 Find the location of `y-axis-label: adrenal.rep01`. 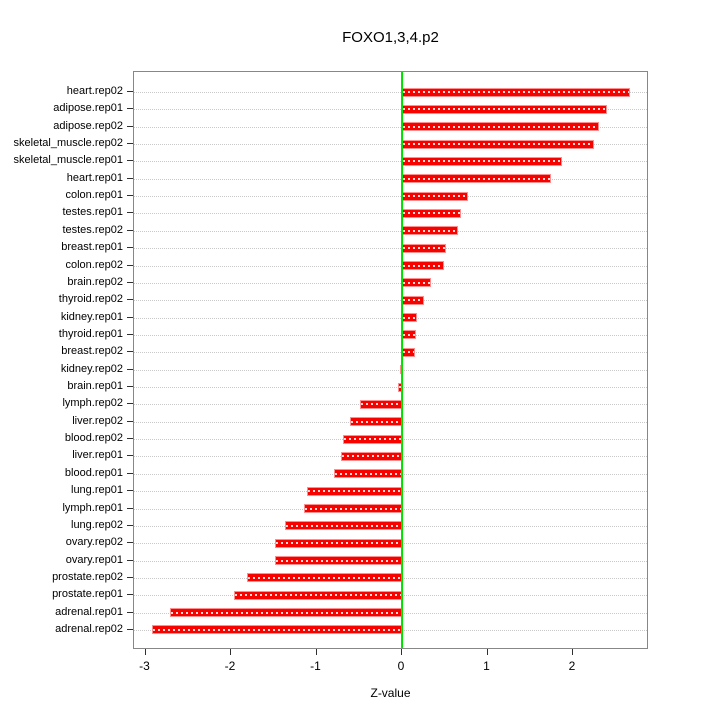

y-axis-label: adrenal.rep01 is located at coordinates (89, 611).